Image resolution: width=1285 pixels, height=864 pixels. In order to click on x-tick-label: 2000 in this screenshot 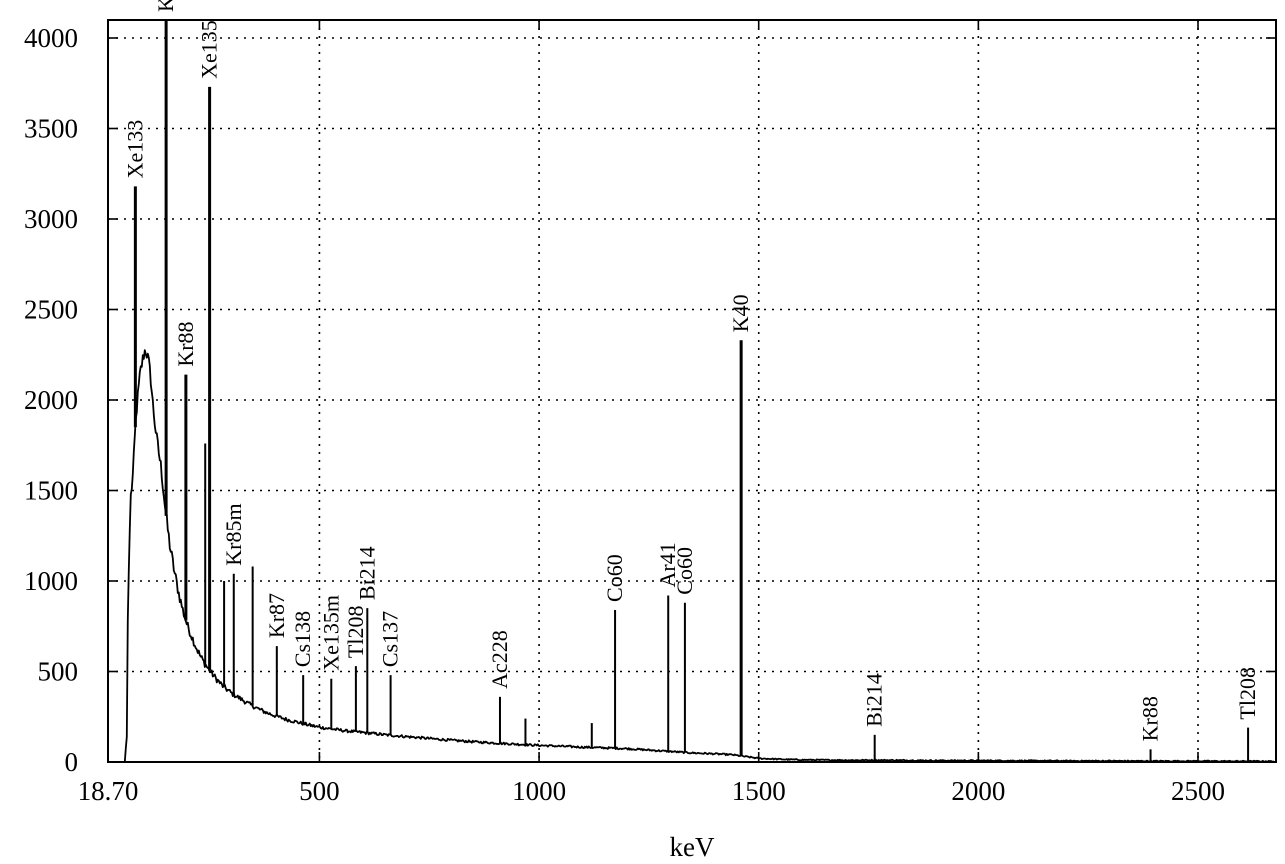, I will do `click(978, 791)`.